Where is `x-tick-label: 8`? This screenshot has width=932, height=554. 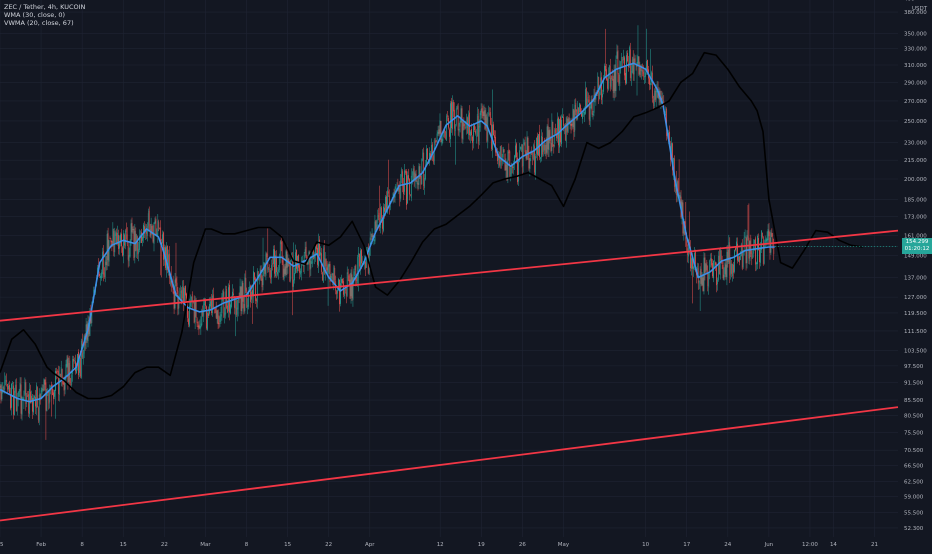 x-tick-label: 8 is located at coordinates (82, 545).